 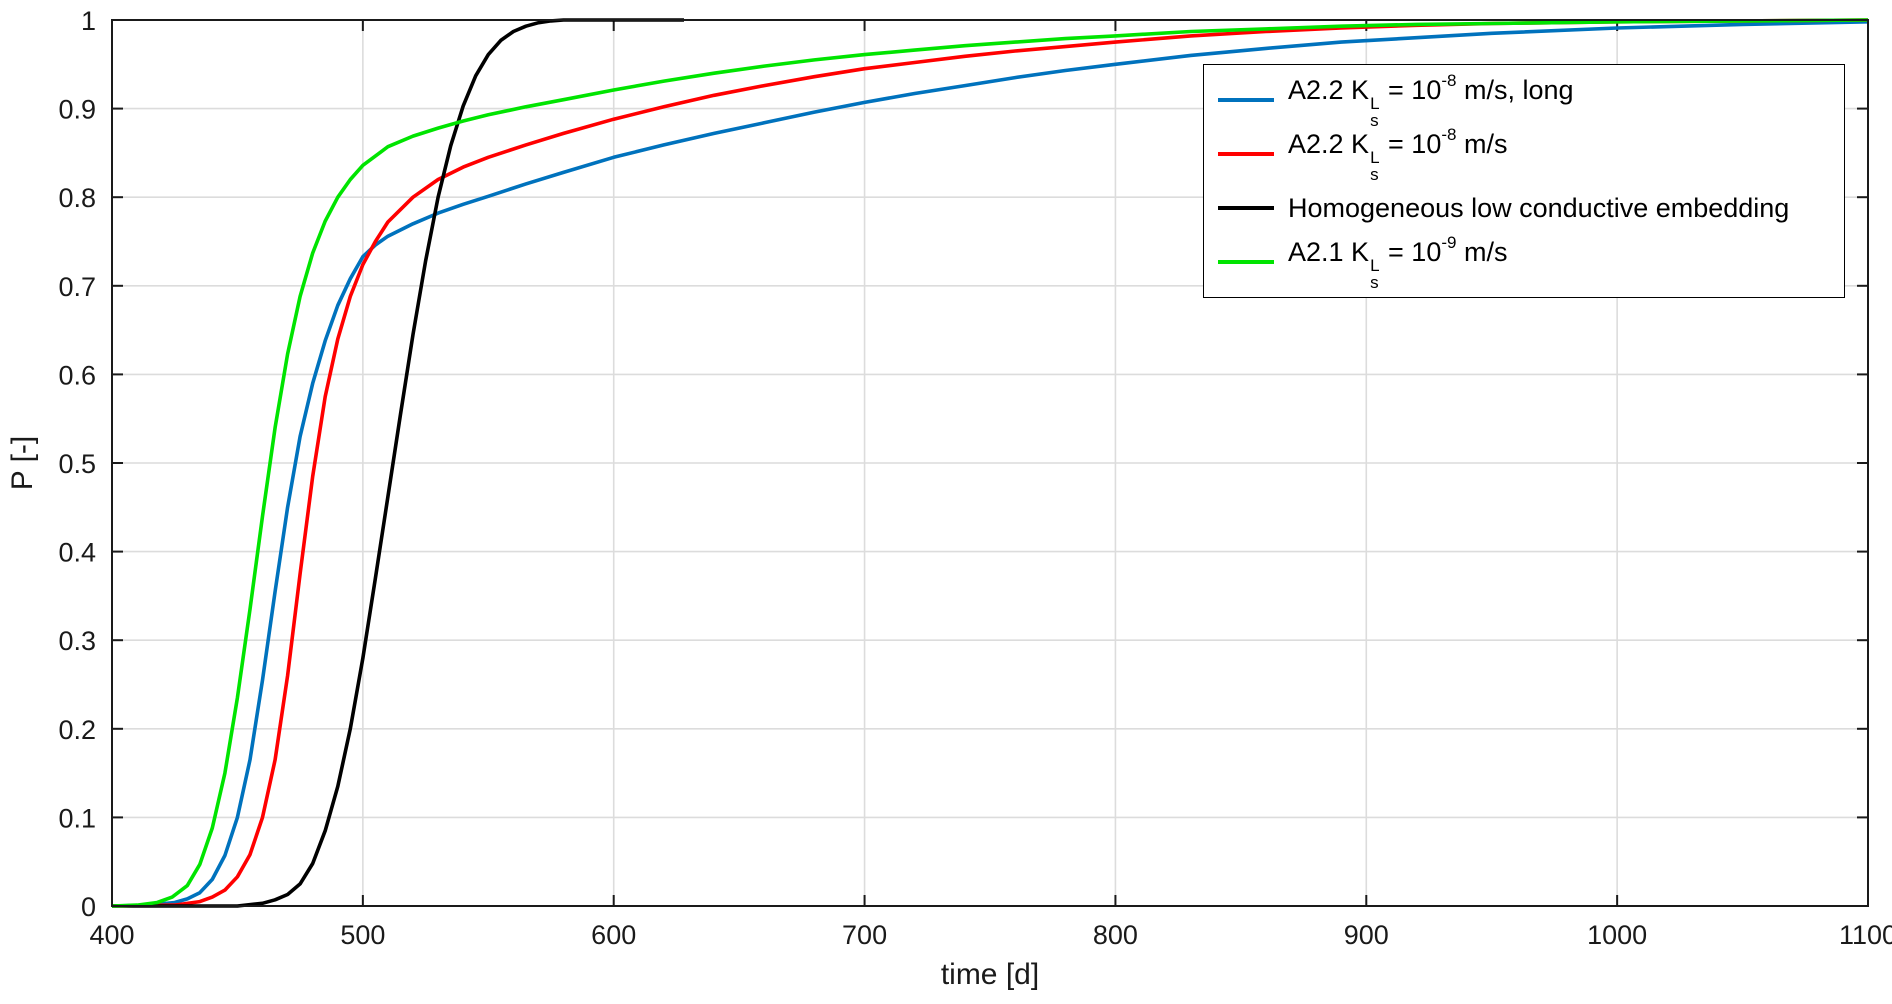 What do you see at coordinates (1449, 242) in the screenshot?
I see `legend-exponent: -9` at bounding box center [1449, 242].